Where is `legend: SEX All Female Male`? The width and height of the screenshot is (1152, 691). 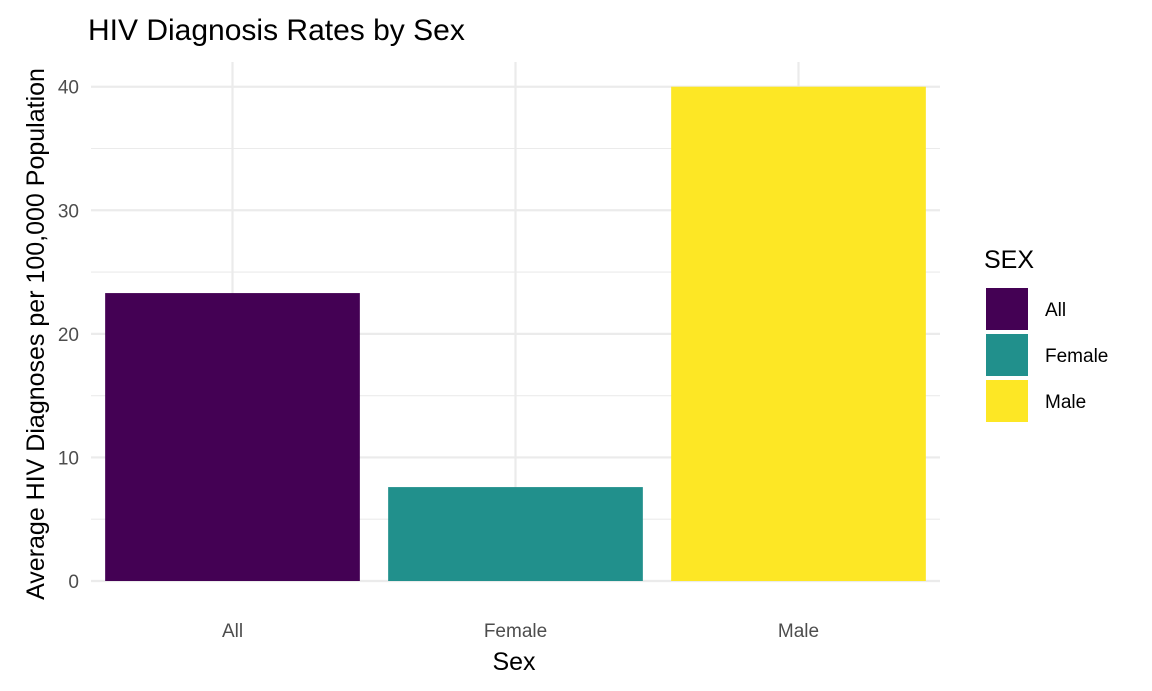 legend: SEX All Female Male is located at coordinates (1046, 334).